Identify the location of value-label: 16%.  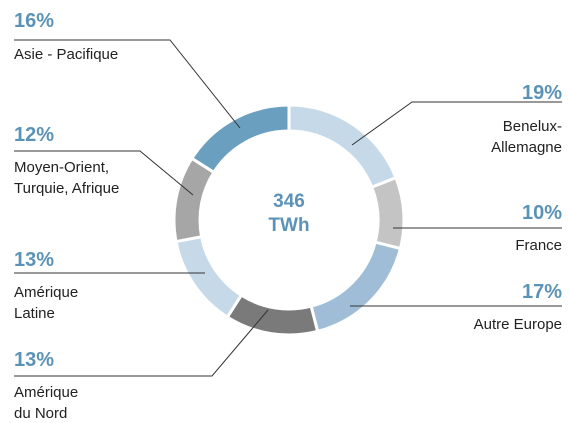
(34, 21).